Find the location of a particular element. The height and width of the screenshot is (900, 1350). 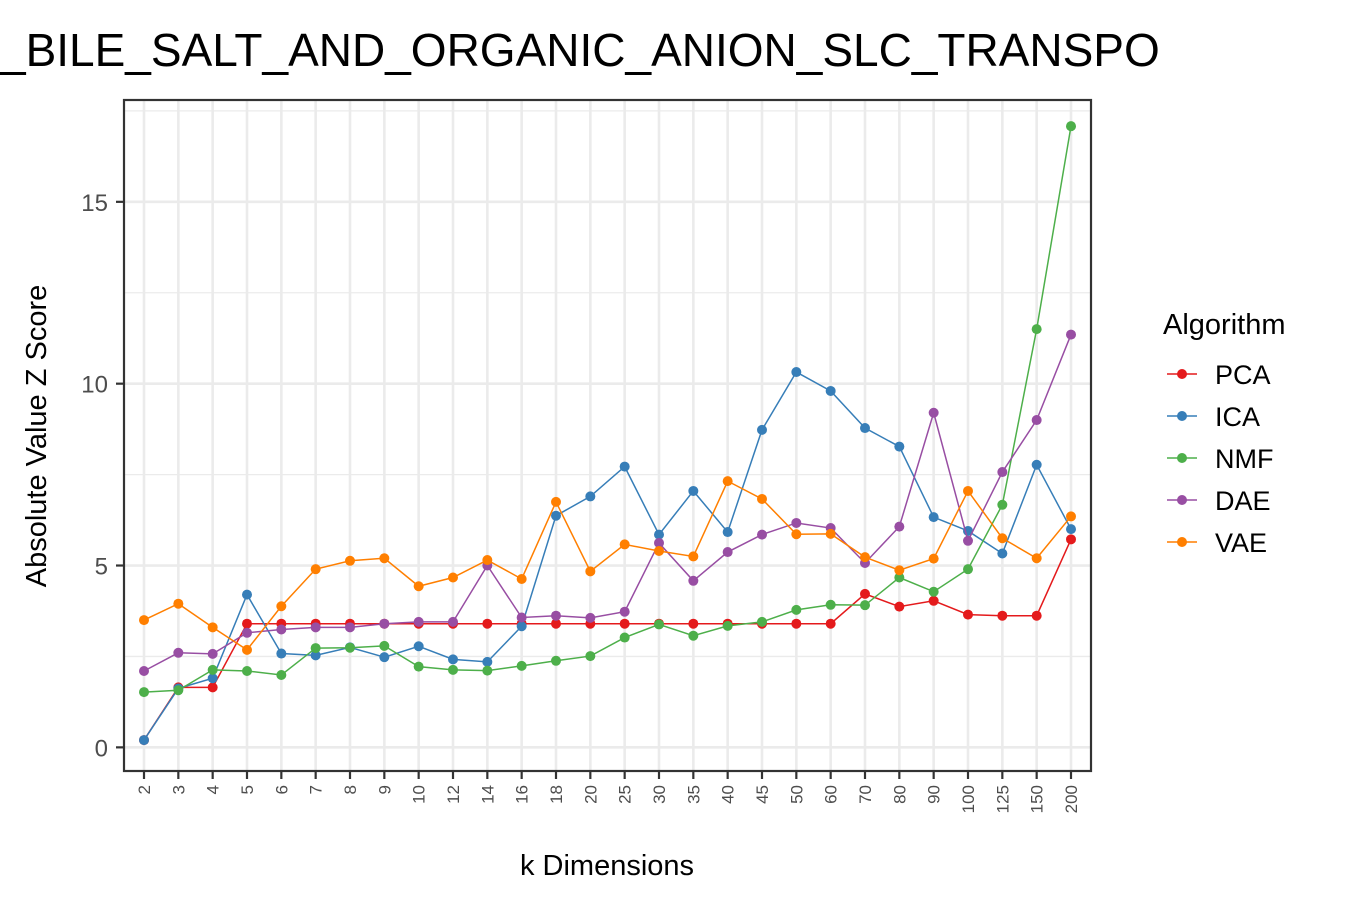

x-tick-label: 5 is located at coordinates (247, 789).